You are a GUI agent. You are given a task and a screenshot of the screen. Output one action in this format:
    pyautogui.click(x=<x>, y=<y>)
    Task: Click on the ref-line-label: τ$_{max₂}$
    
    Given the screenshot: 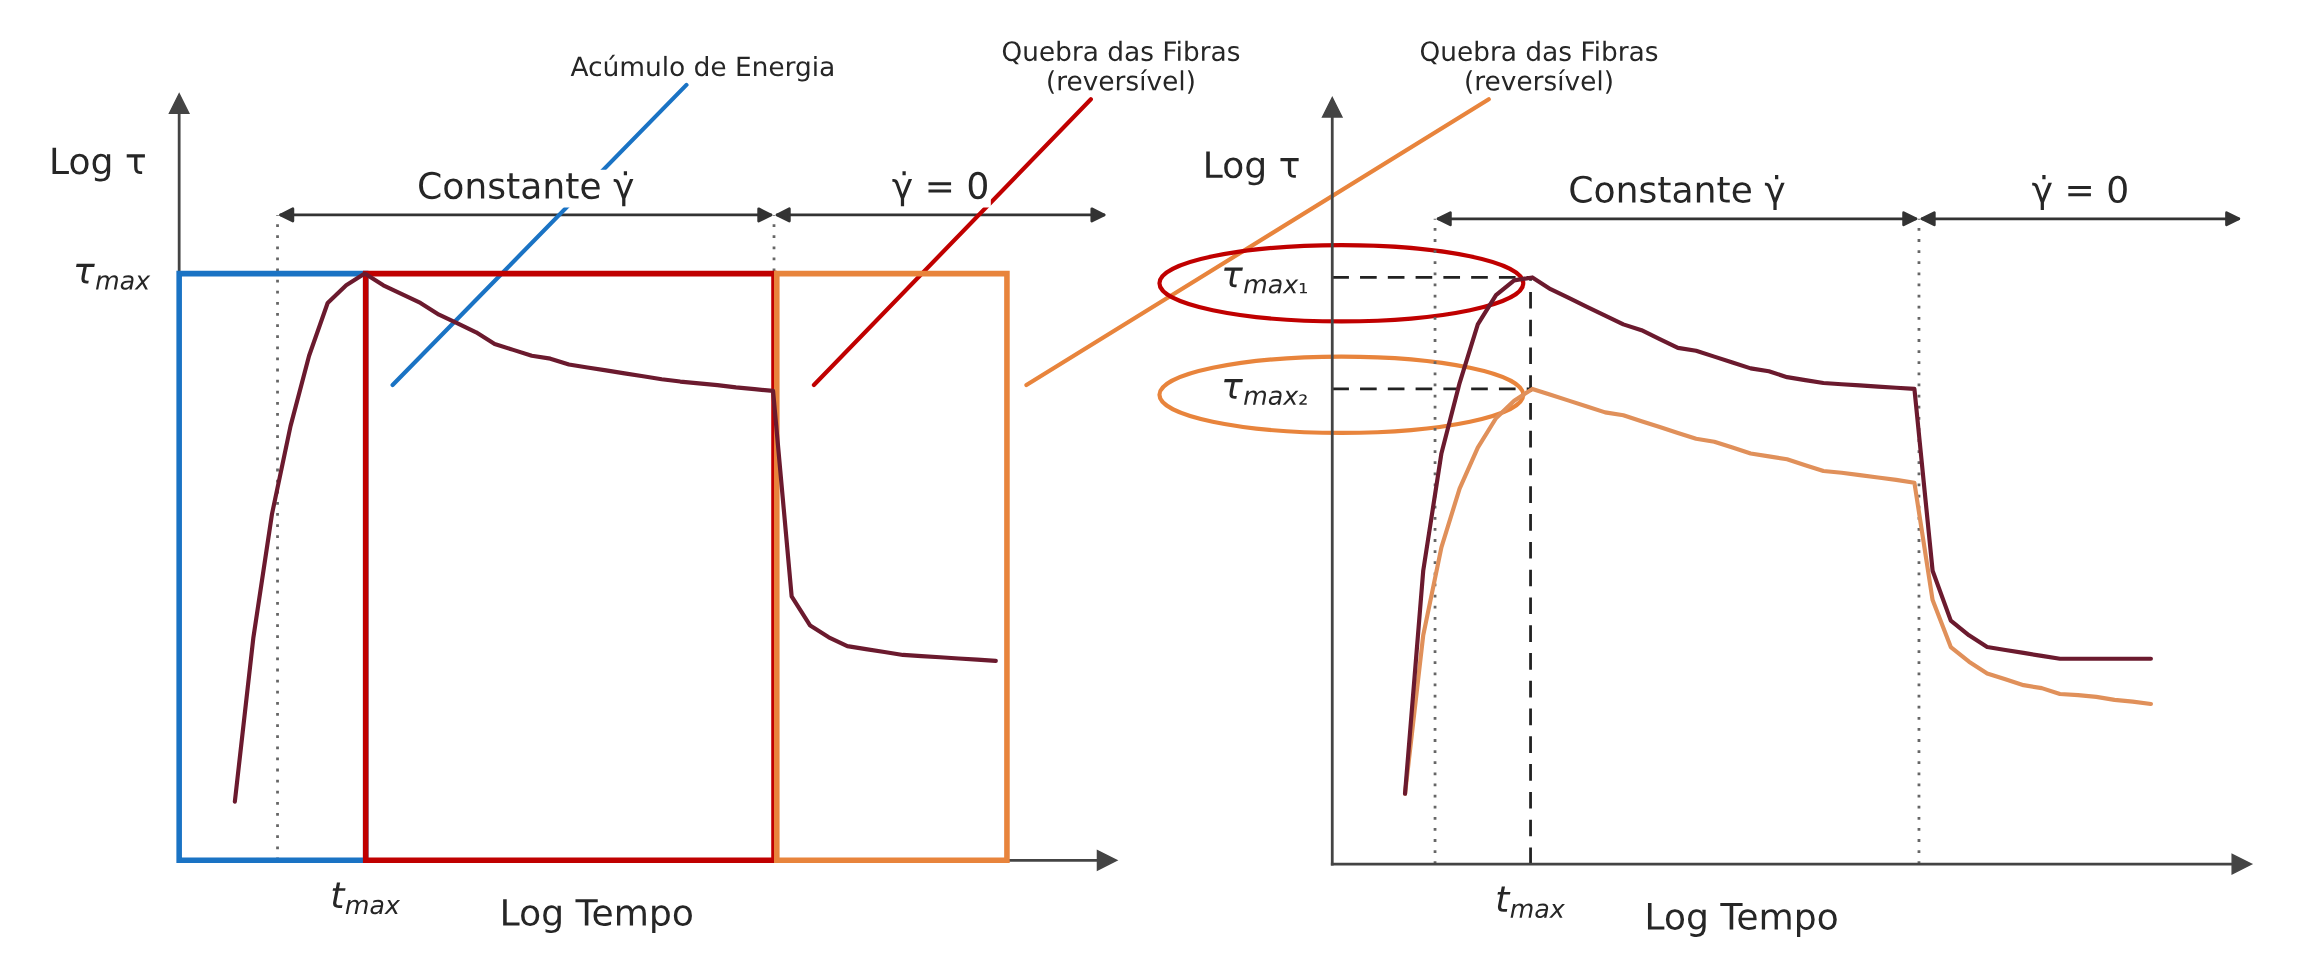 What is the action you would take?
    pyautogui.click(x=1265, y=392)
    